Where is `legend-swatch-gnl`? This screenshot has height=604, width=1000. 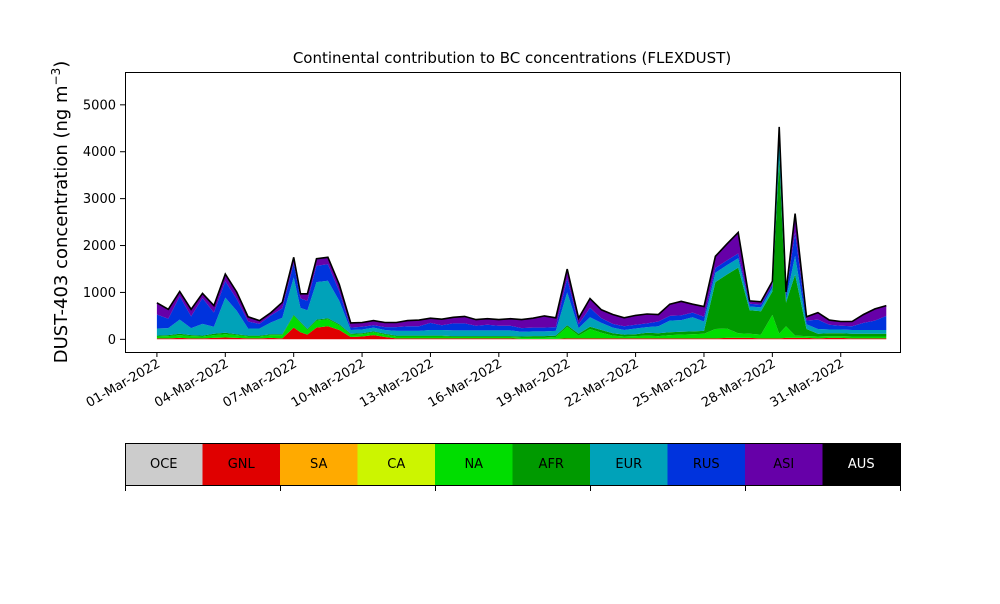 legend-swatch-gnl is located at coordinates (241, 464).